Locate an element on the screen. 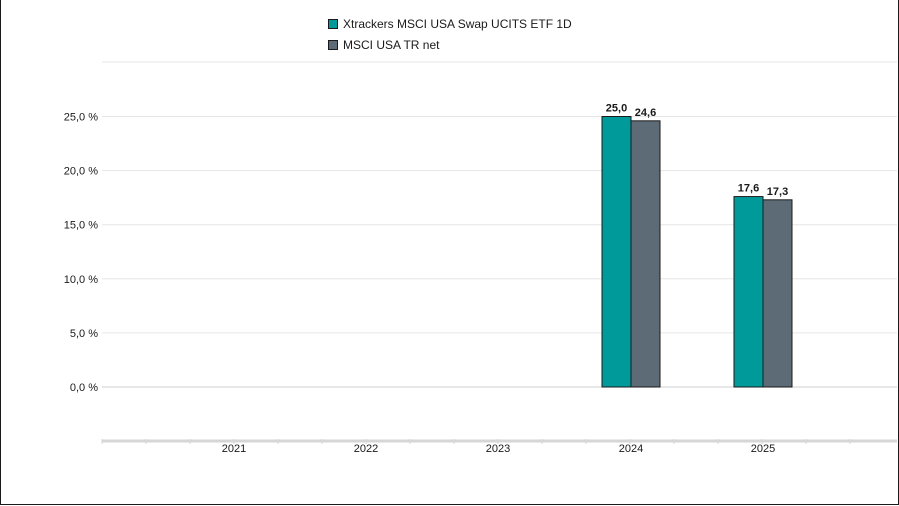 The height and width of the screenshot is (506, 899). y-tick-label: 0,0 % is located at coordinates (84, 388).